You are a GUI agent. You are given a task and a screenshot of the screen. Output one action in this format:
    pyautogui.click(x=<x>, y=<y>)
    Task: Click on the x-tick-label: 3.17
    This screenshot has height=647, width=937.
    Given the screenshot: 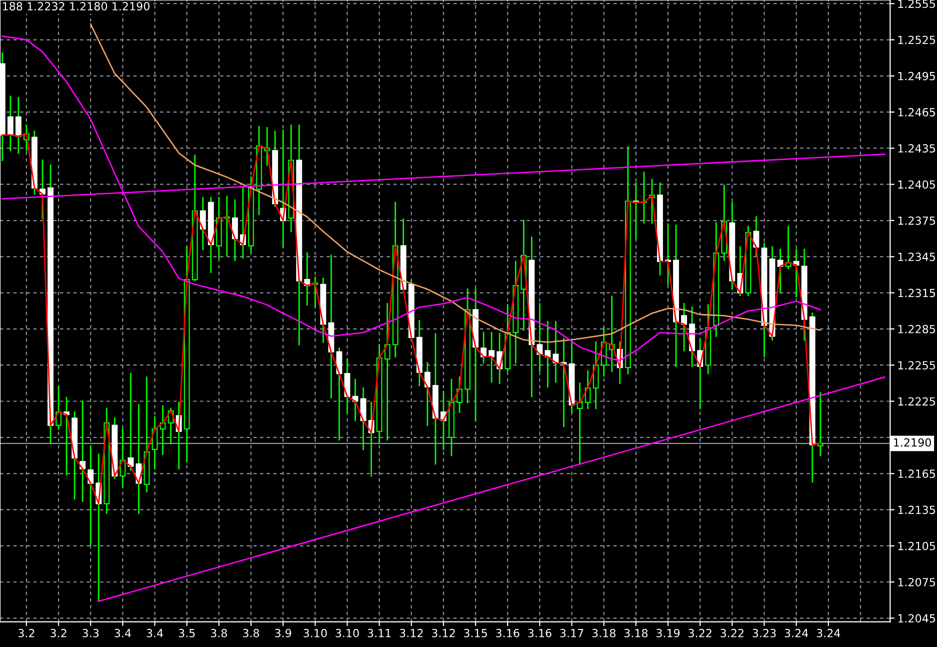 What is the action you would take?
    pyautogui.click(x=572, y=633)
    